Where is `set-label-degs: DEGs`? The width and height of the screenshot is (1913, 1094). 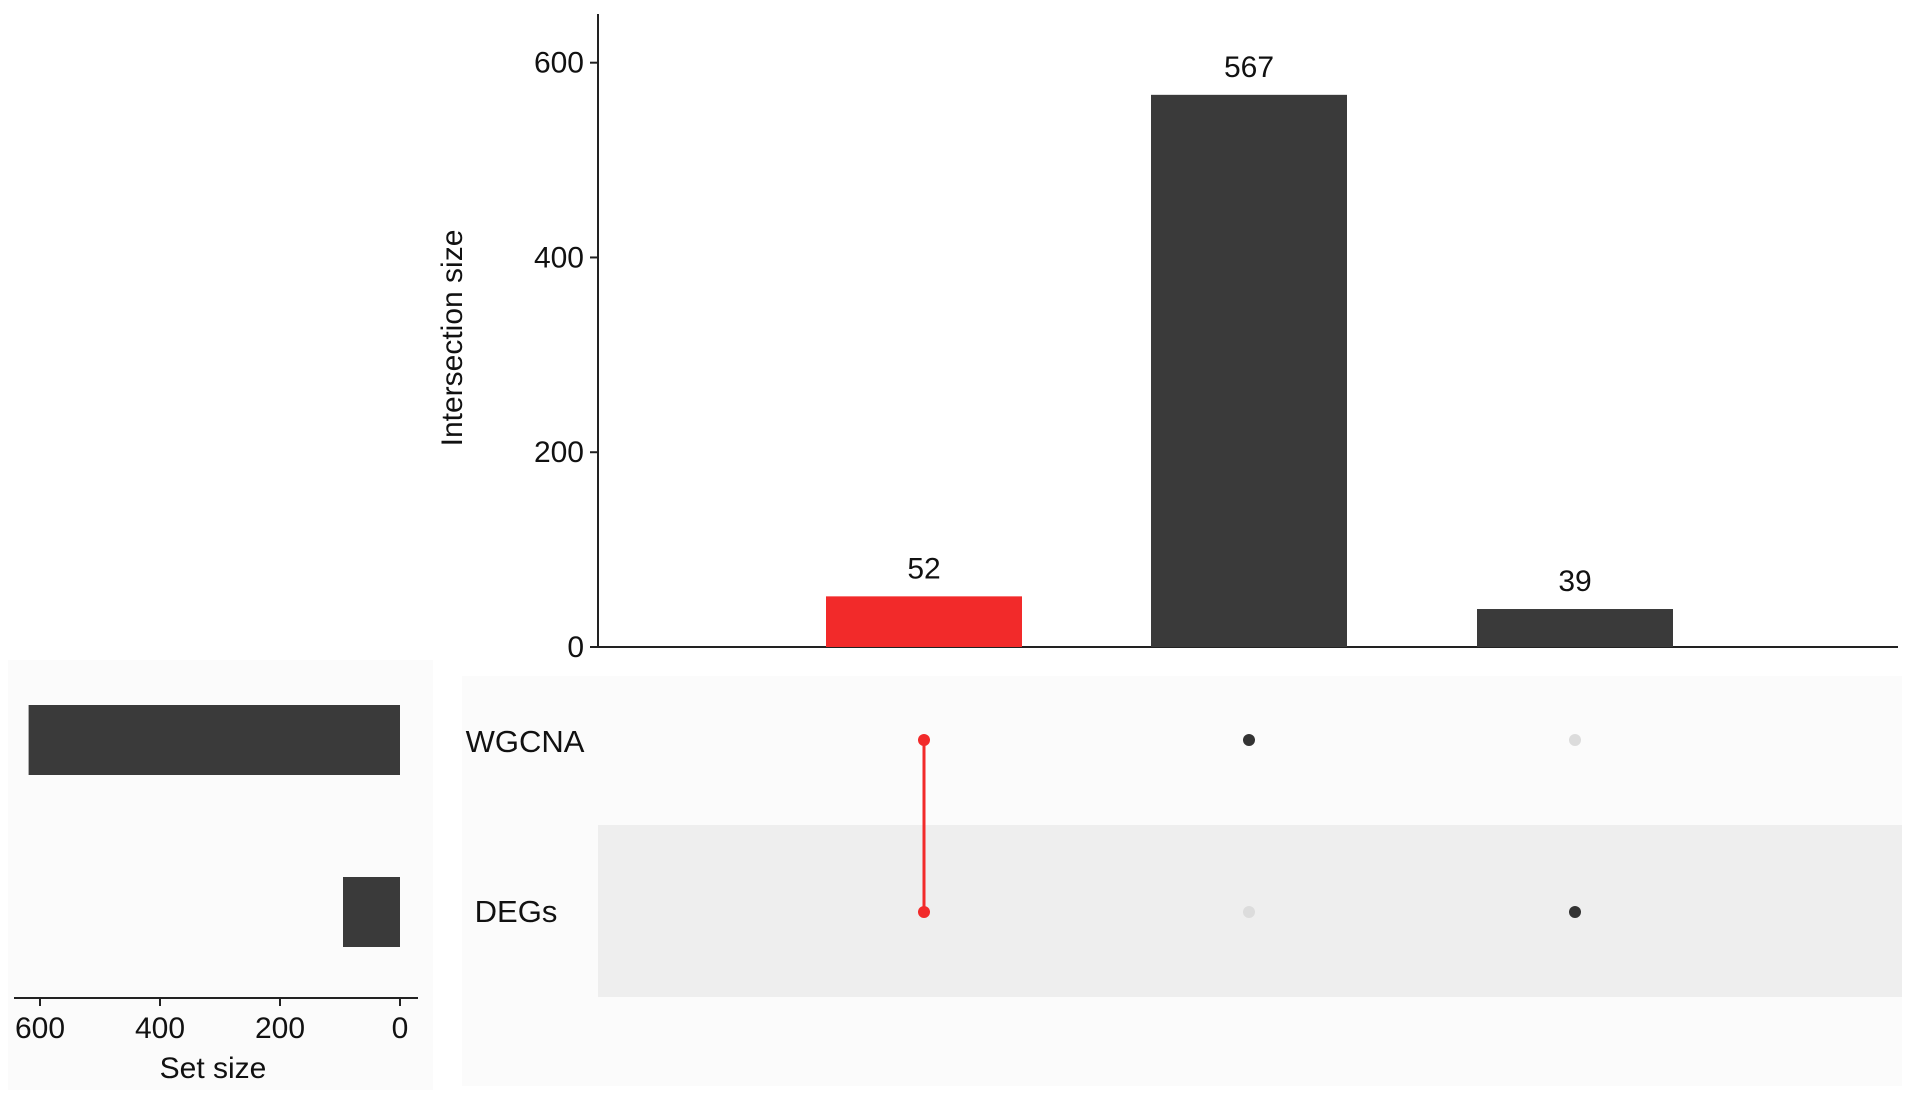
set-label-degs: DEGs is located at coordinates (516, 911).